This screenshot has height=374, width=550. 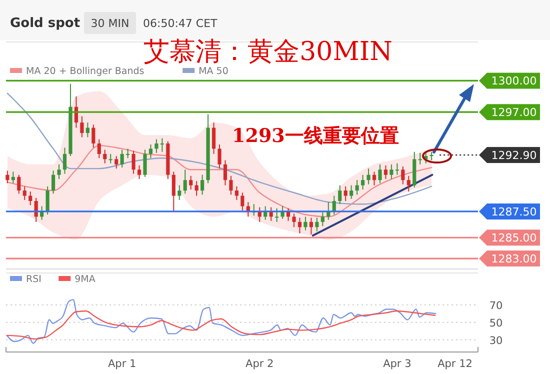 What do you see at coordinates (180, 23) in the screenshot?
I see `text: 06:50:47 CET` at bounding box center [180, 23].